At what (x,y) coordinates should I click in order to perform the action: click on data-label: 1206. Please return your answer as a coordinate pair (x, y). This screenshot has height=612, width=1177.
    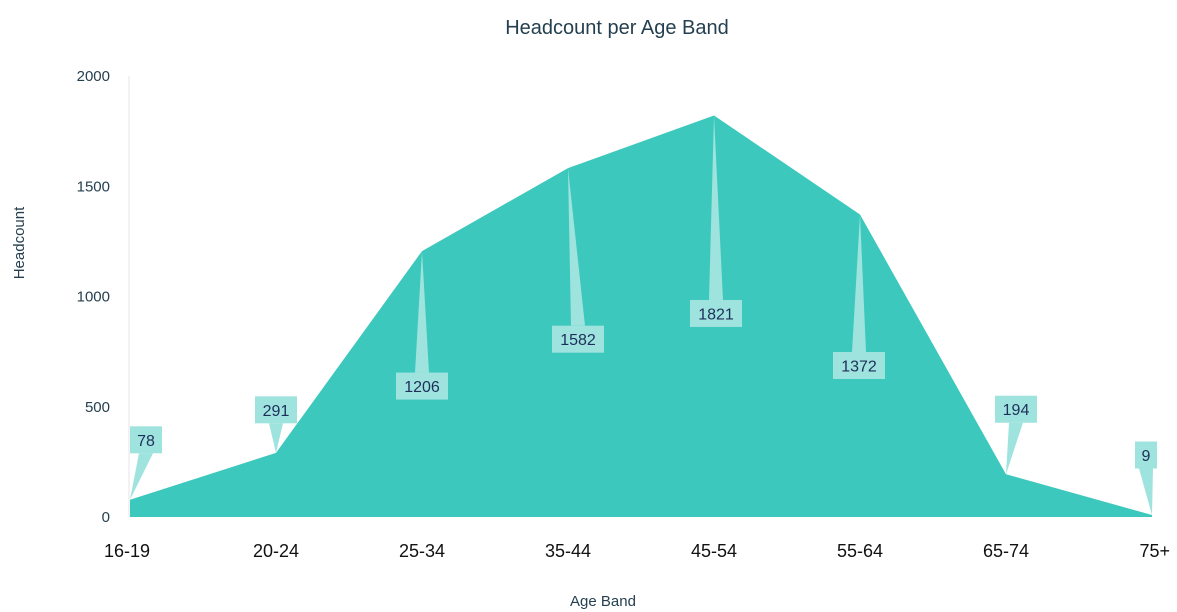
    Looking at the image, I should click on (422, 387).